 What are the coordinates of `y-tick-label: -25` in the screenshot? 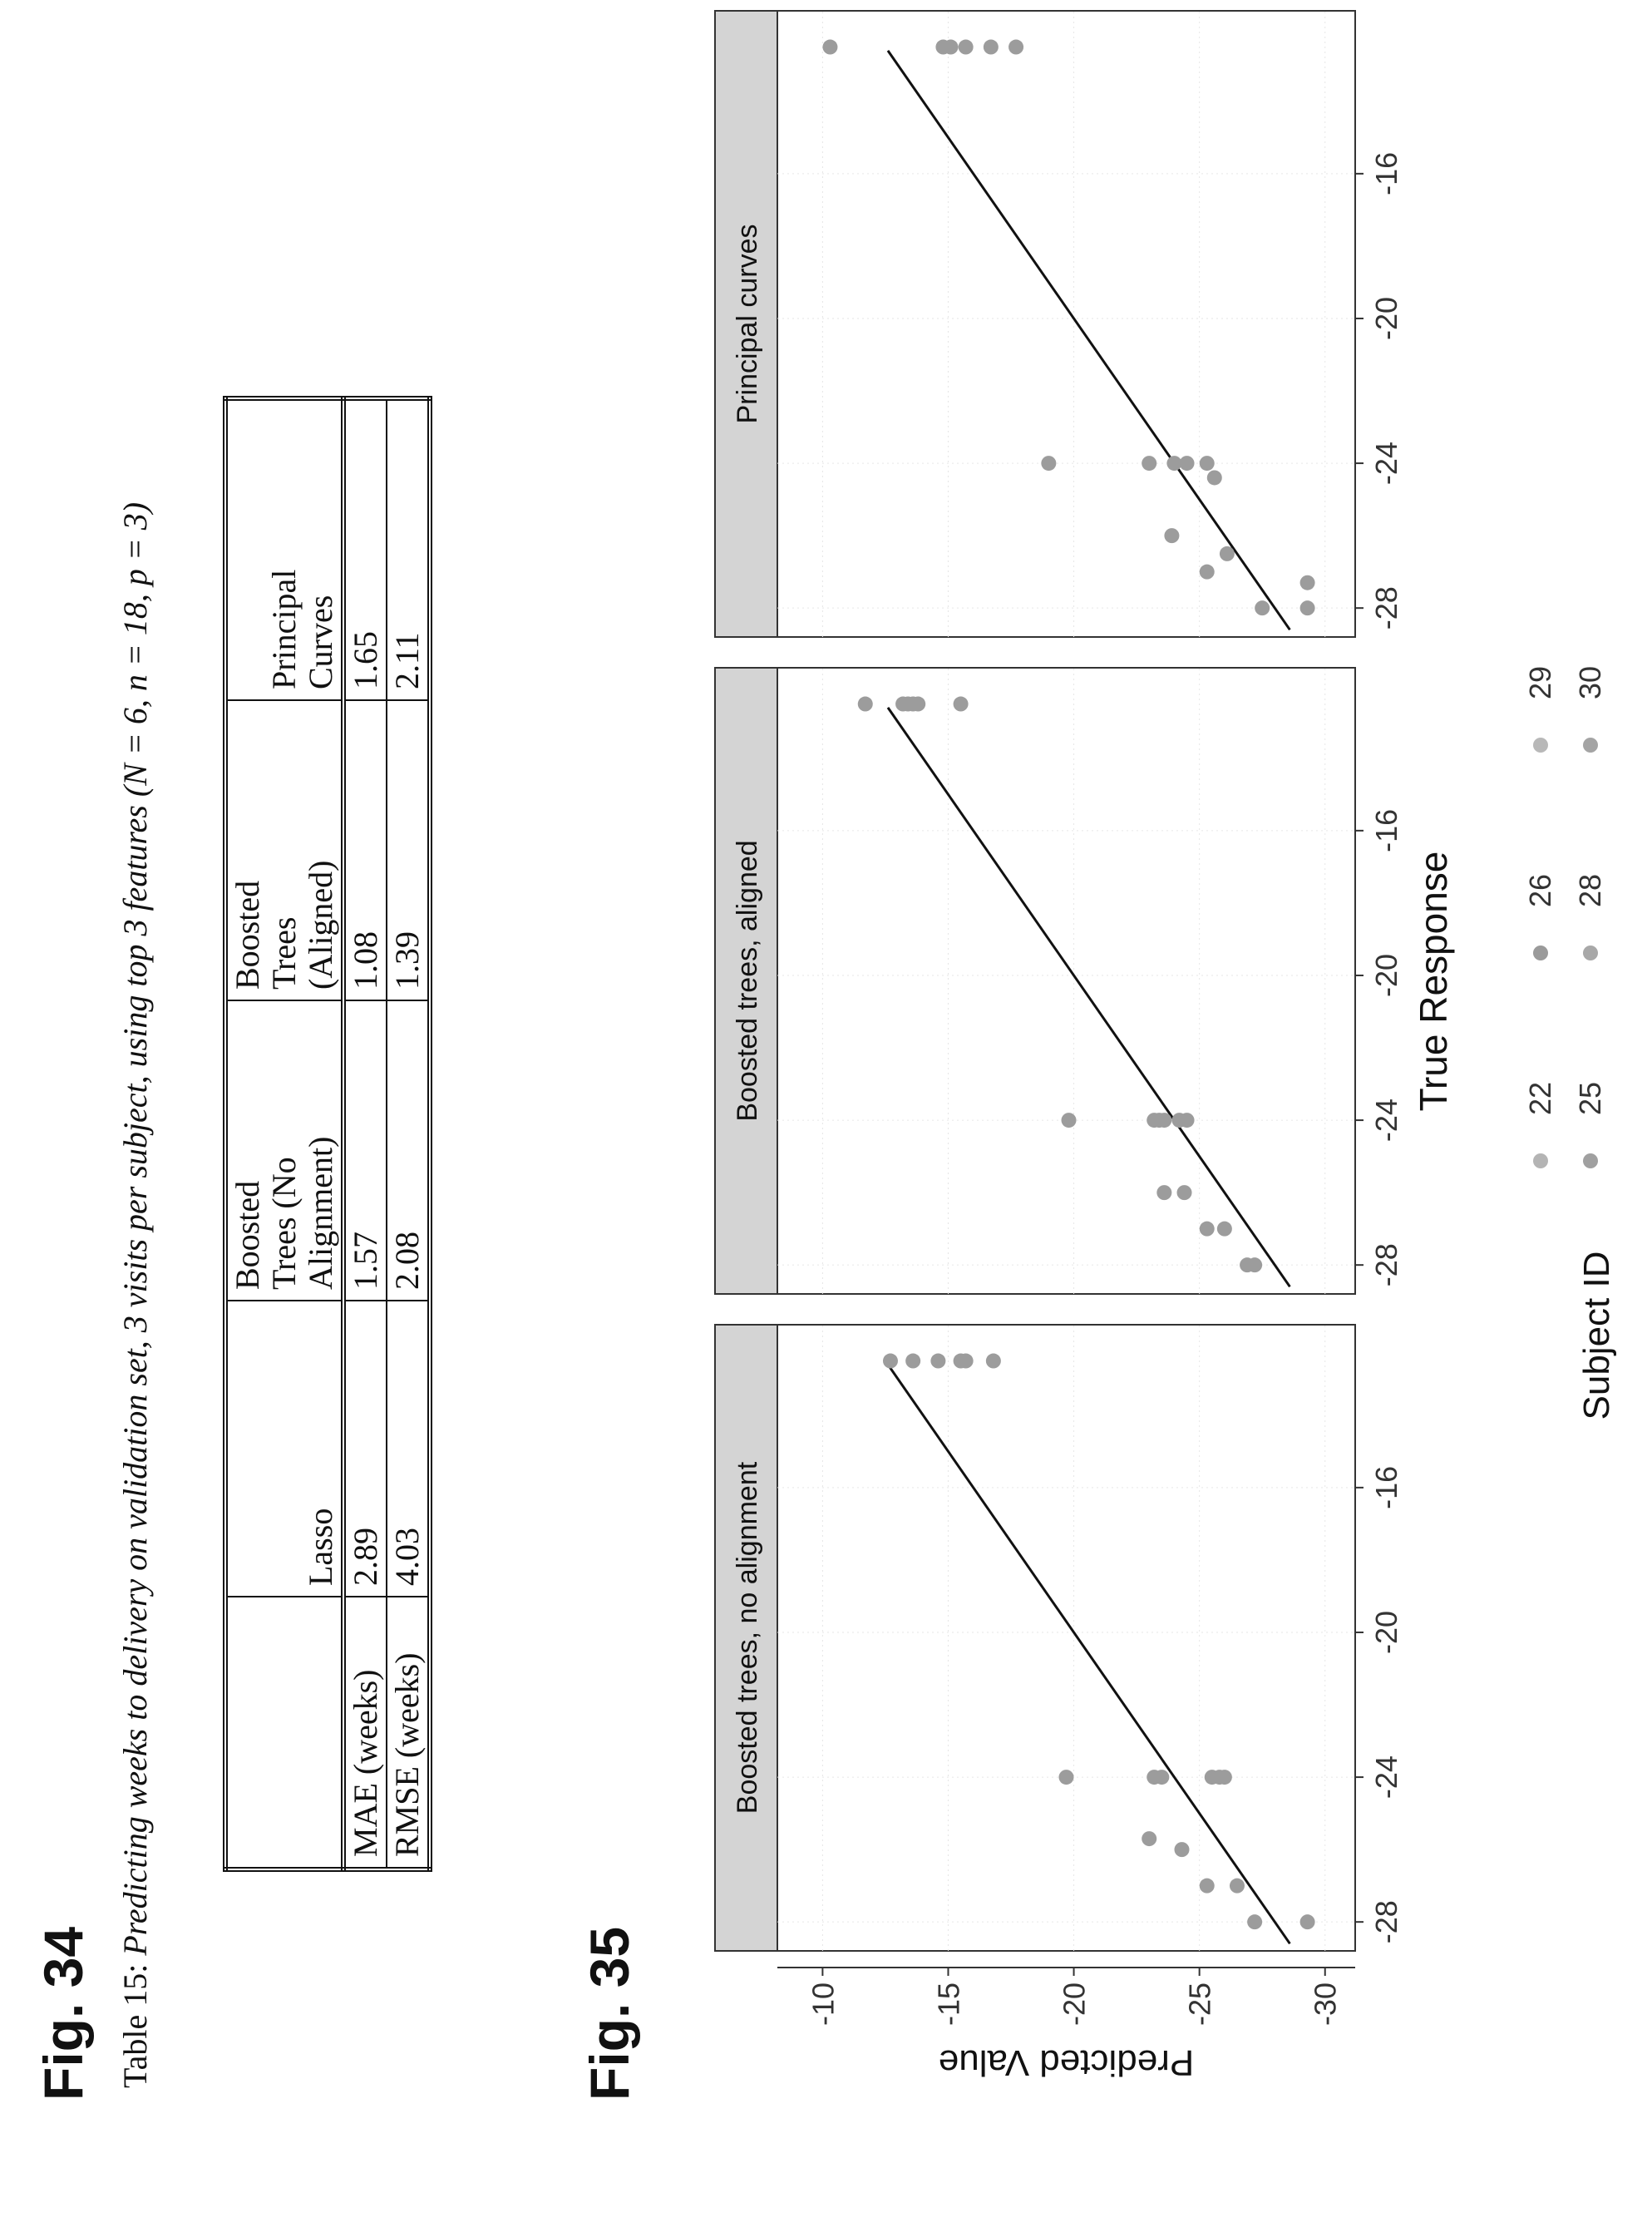 It's located at (1200, 2004).